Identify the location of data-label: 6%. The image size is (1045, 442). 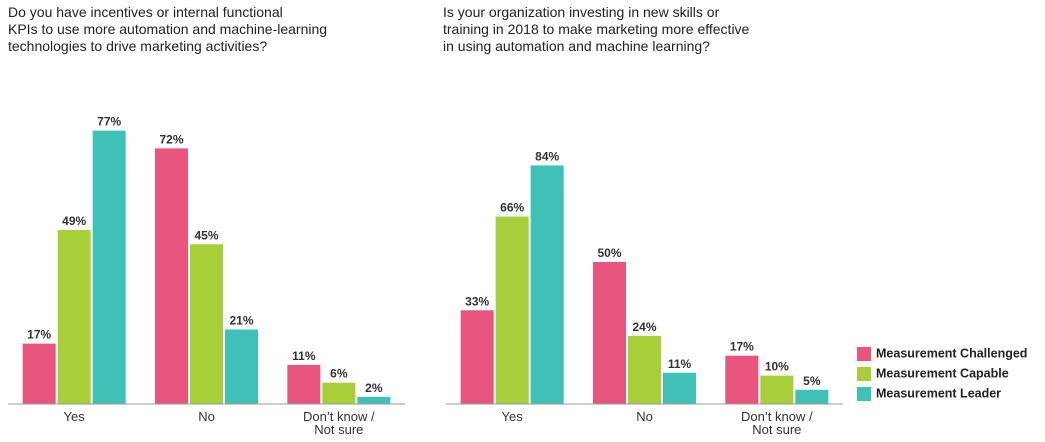
(339, 374).